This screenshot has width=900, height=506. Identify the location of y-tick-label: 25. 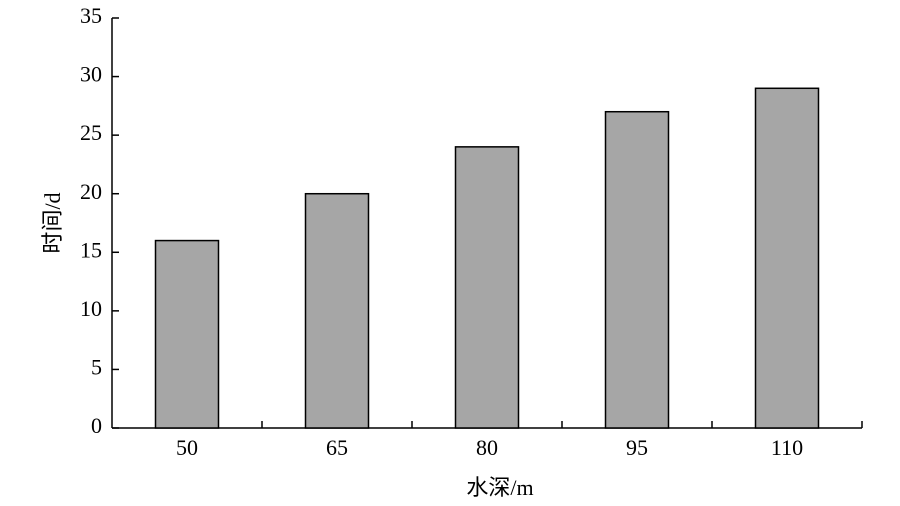
(91, 132).